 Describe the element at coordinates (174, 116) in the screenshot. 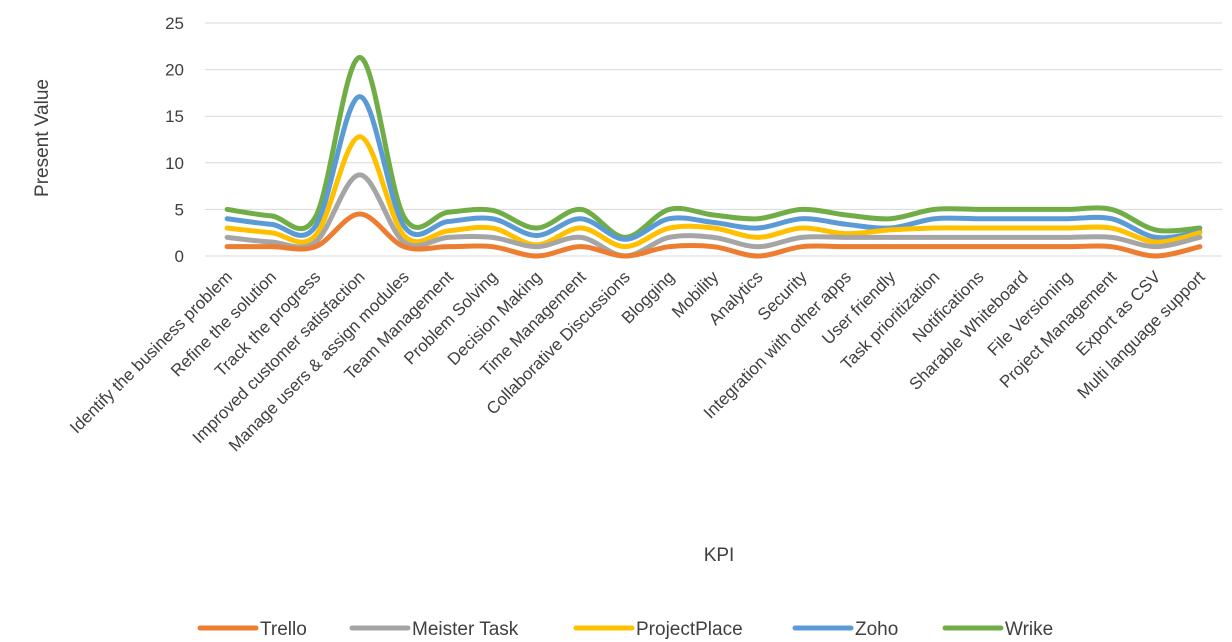

I see `y-tick-label: 15` at that location.